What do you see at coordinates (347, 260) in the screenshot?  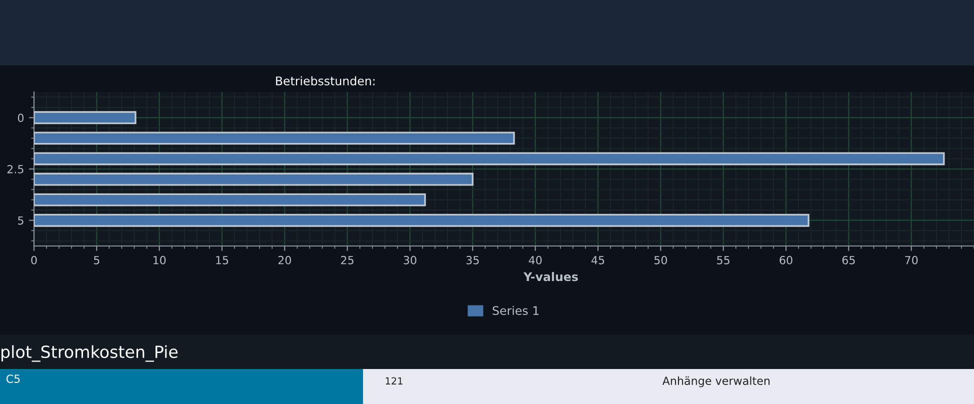 I see `x-tick-label: 25` at bounding box center [347, 260].